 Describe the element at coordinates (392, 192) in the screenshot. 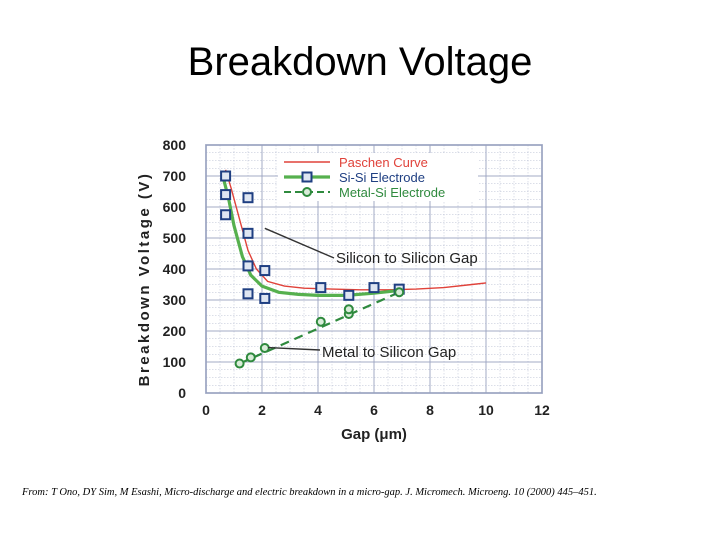

I see `legend-metal-si-label: Metal-Si Electrode` at that location.